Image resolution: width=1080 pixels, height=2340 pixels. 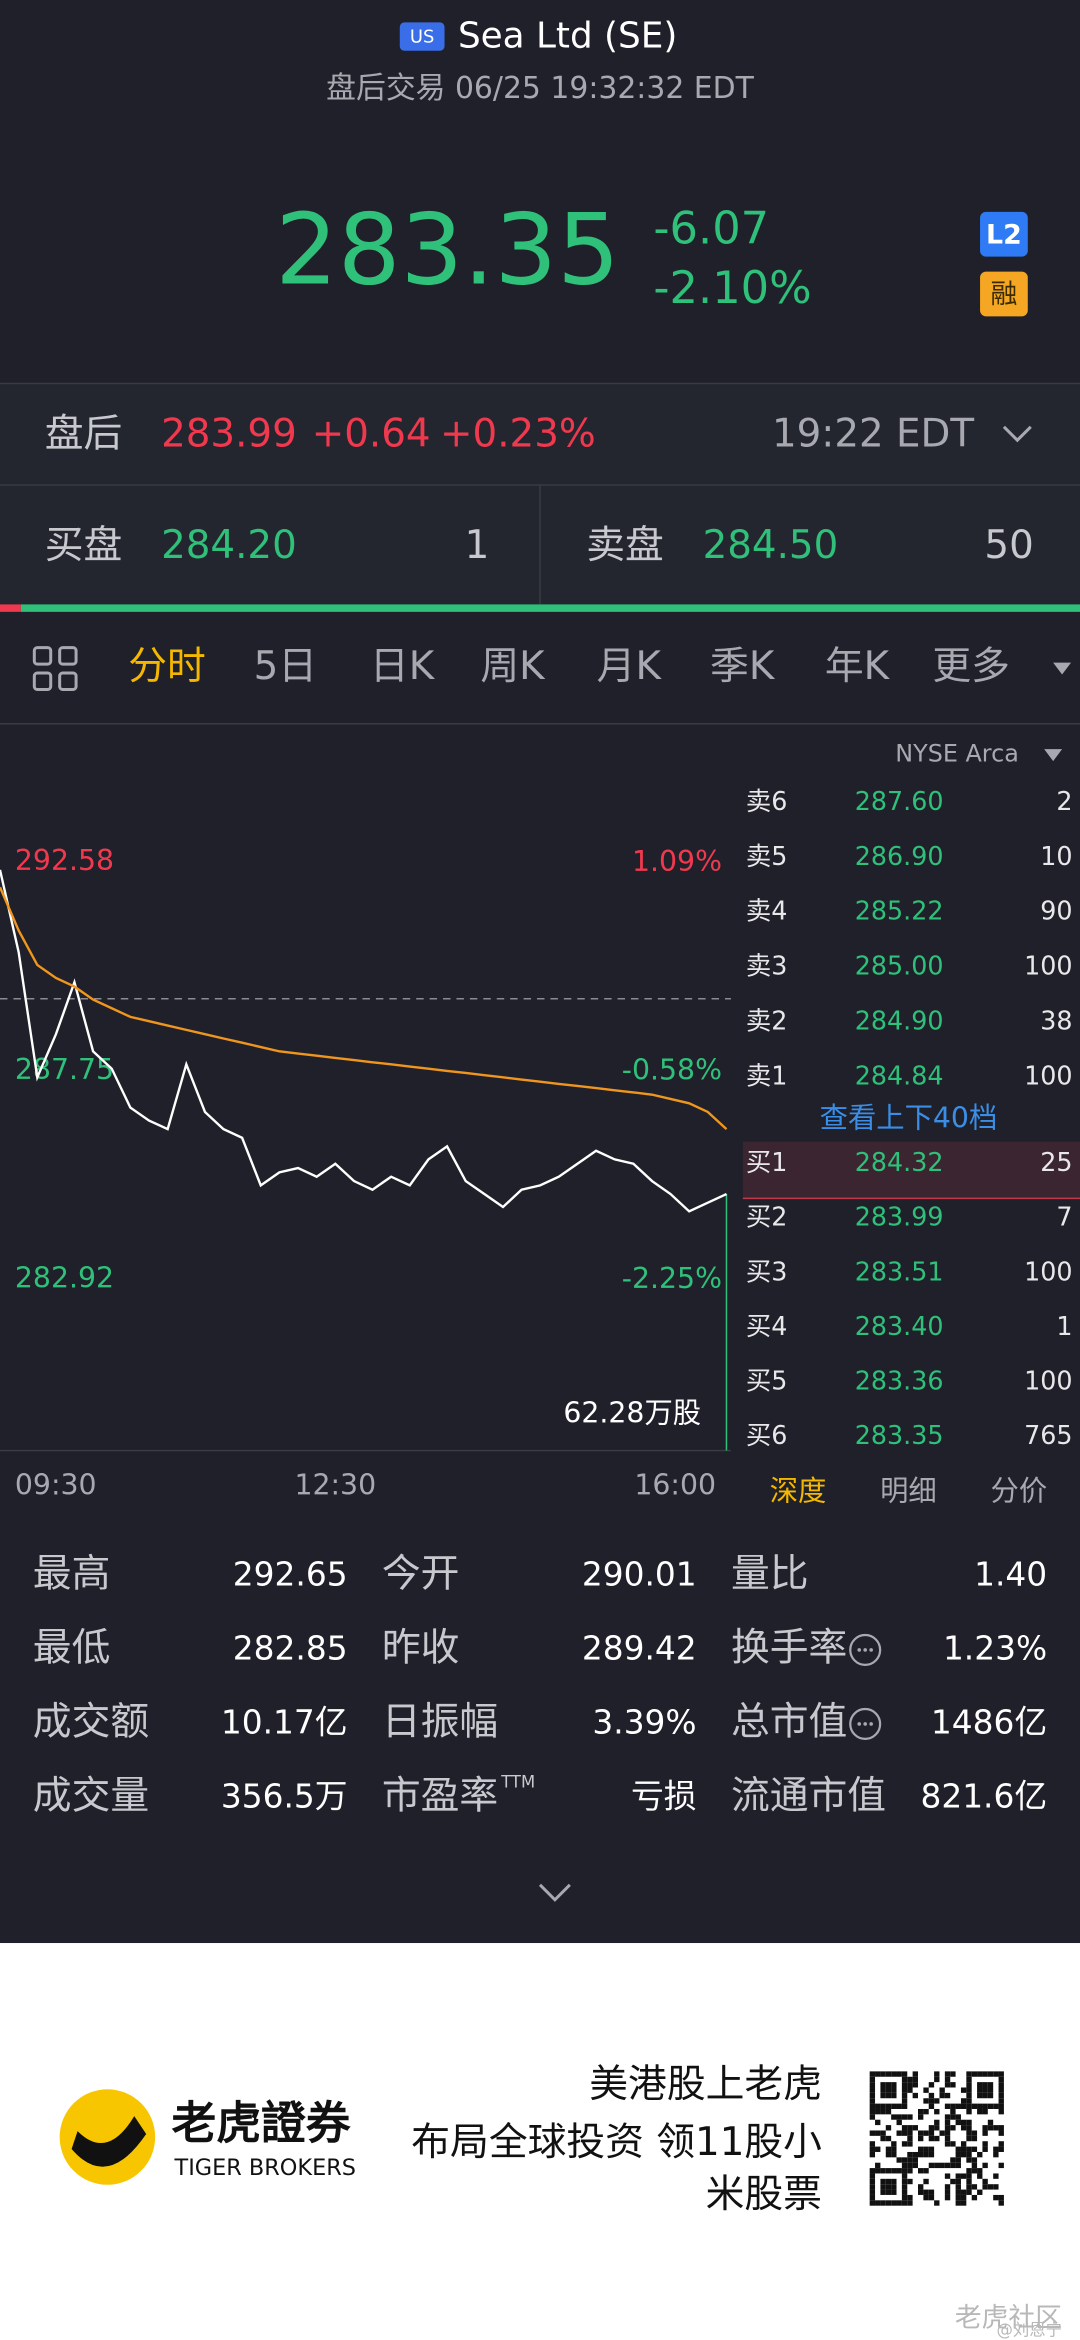 I want to click on l2-badge-text: L2, so click(x=1004, y=234).